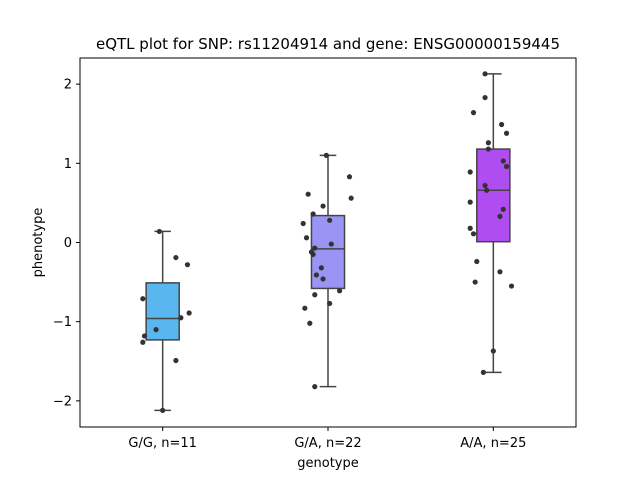 Image resolution: width=640 pixels, height=480 pixels. I want to click on y-axis-label: phenotype, so click(38, 243).